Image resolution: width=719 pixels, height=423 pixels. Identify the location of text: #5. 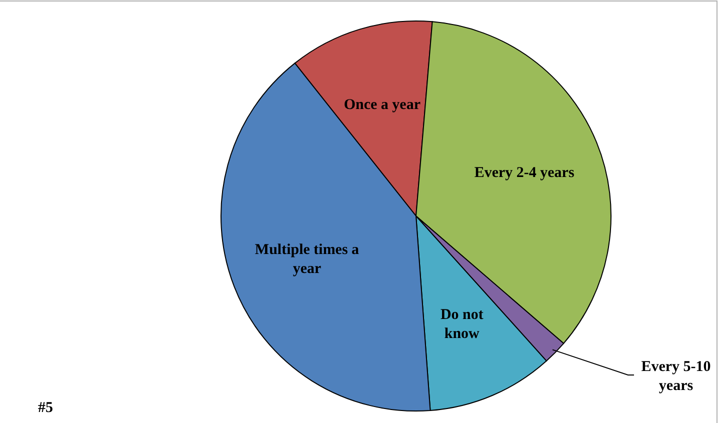
(45, 408).